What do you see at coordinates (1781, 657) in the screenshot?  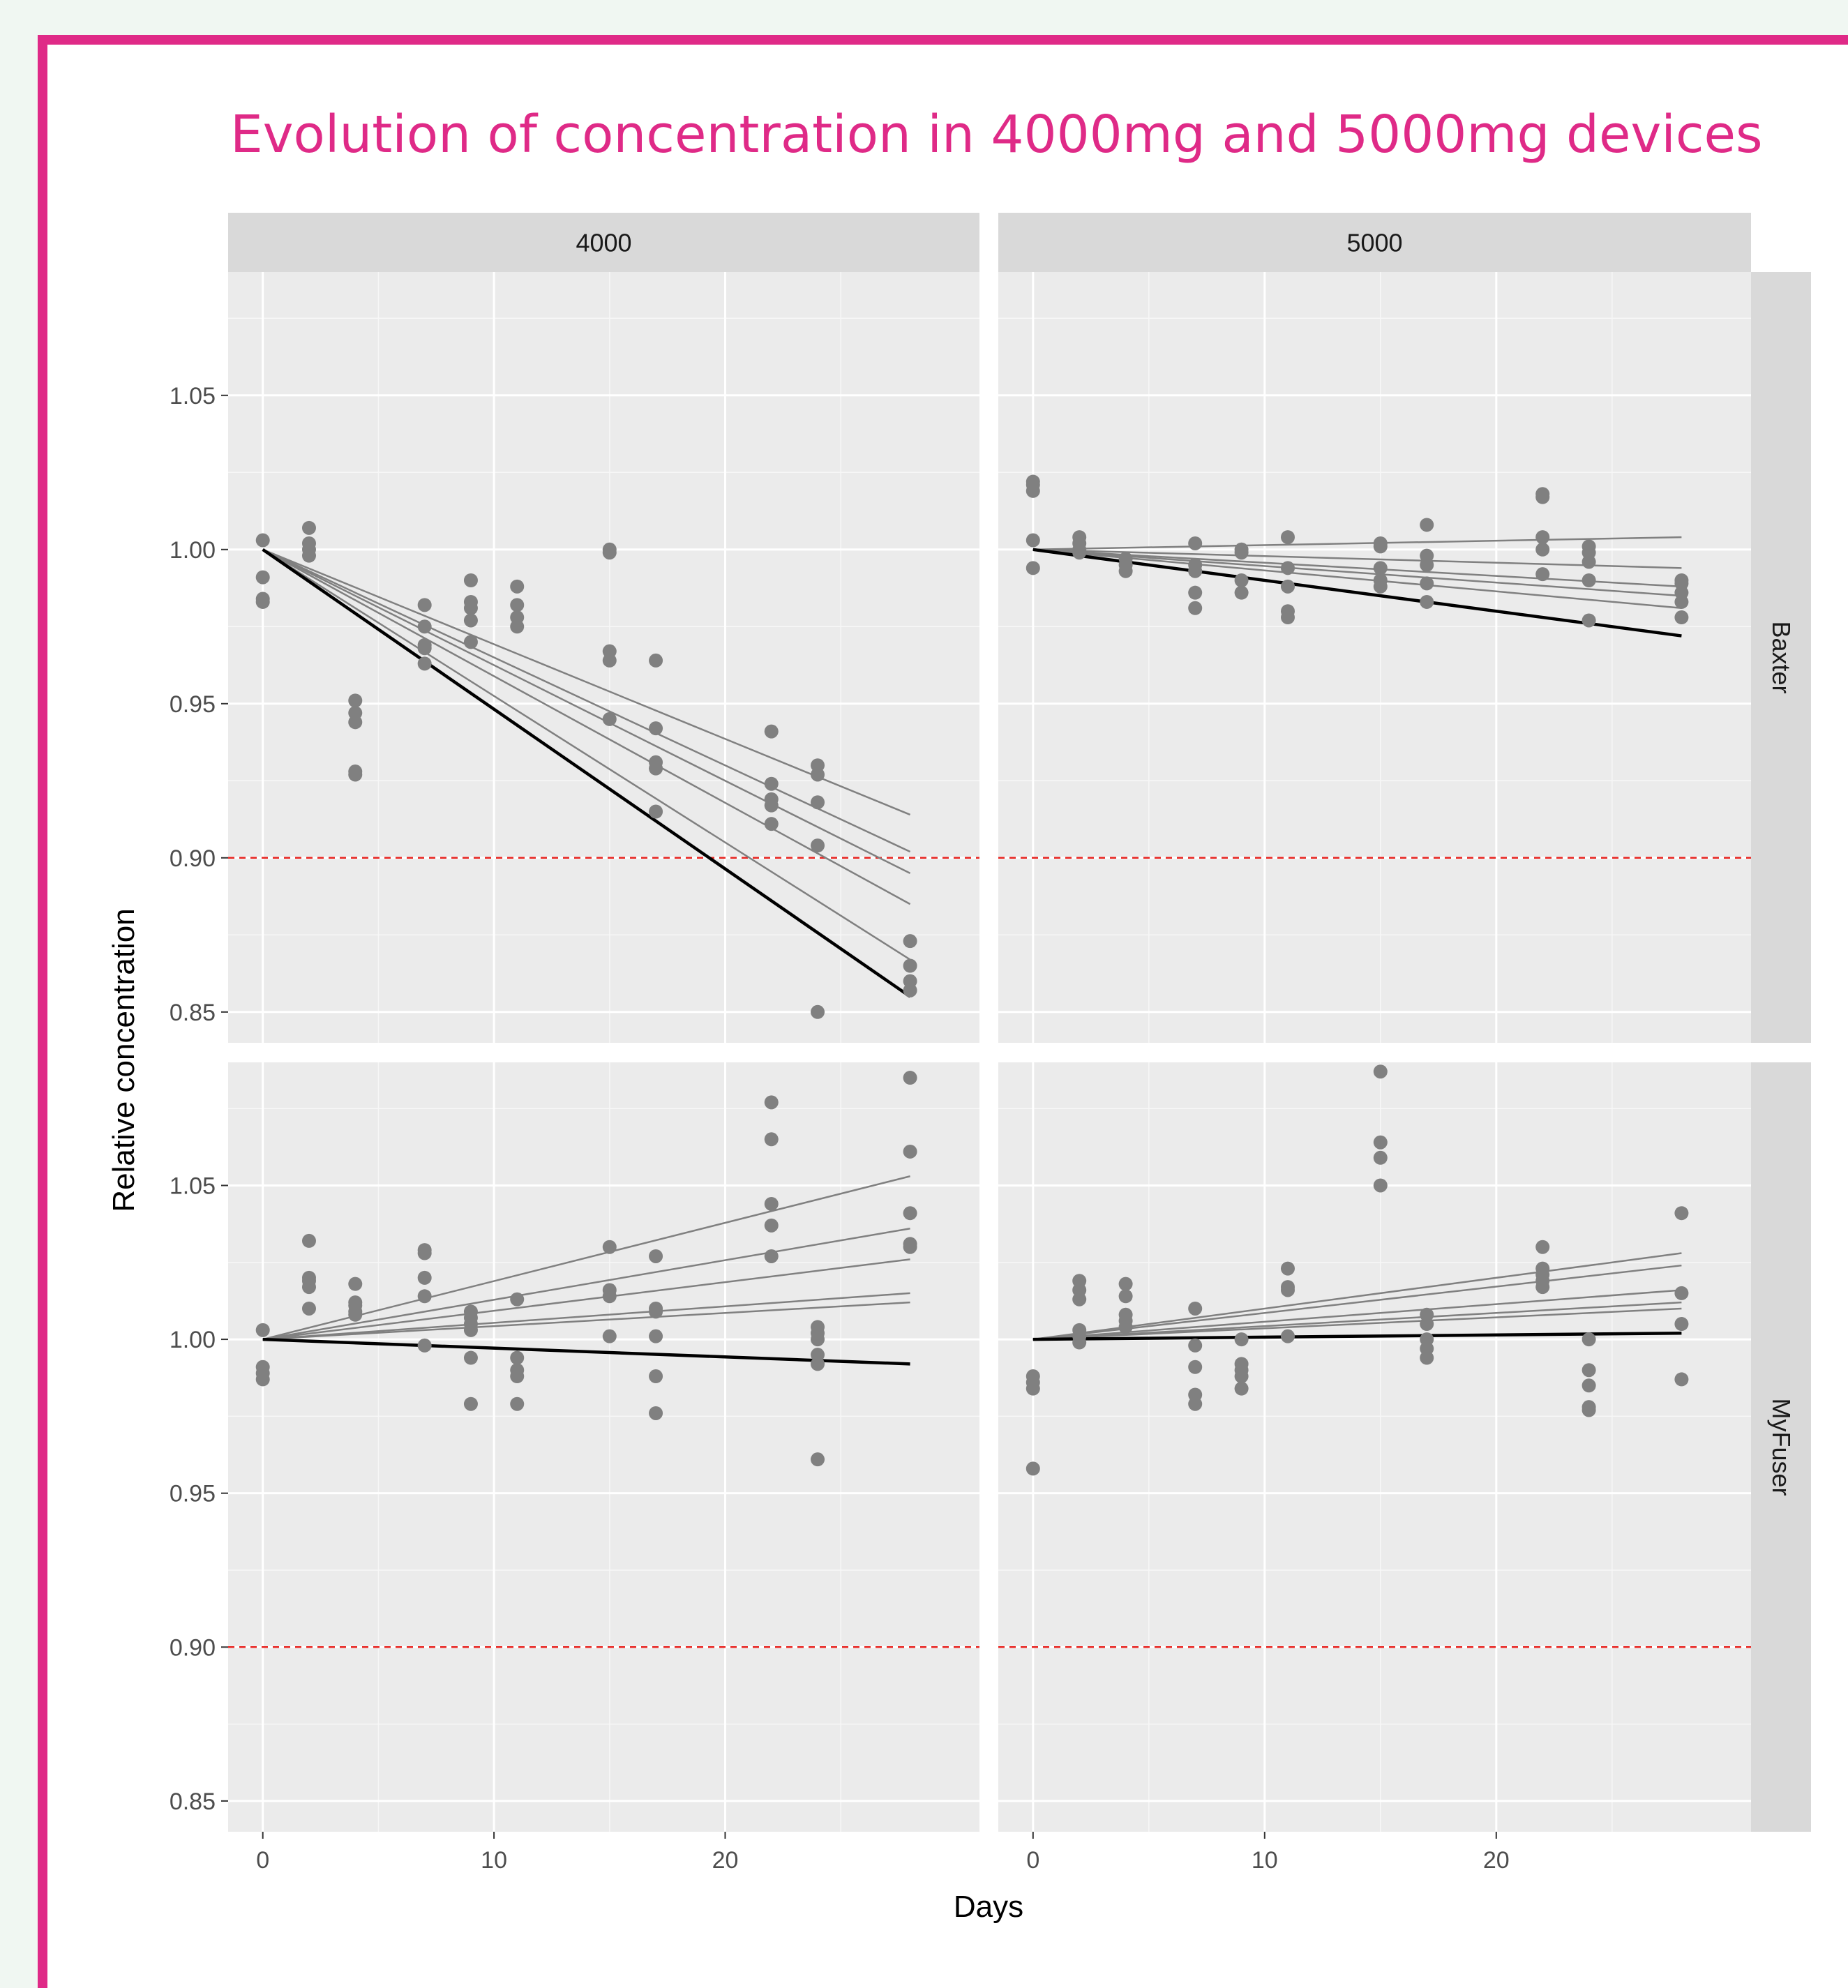 I see `row-strip-bg` at bounding box center [1781, 657].